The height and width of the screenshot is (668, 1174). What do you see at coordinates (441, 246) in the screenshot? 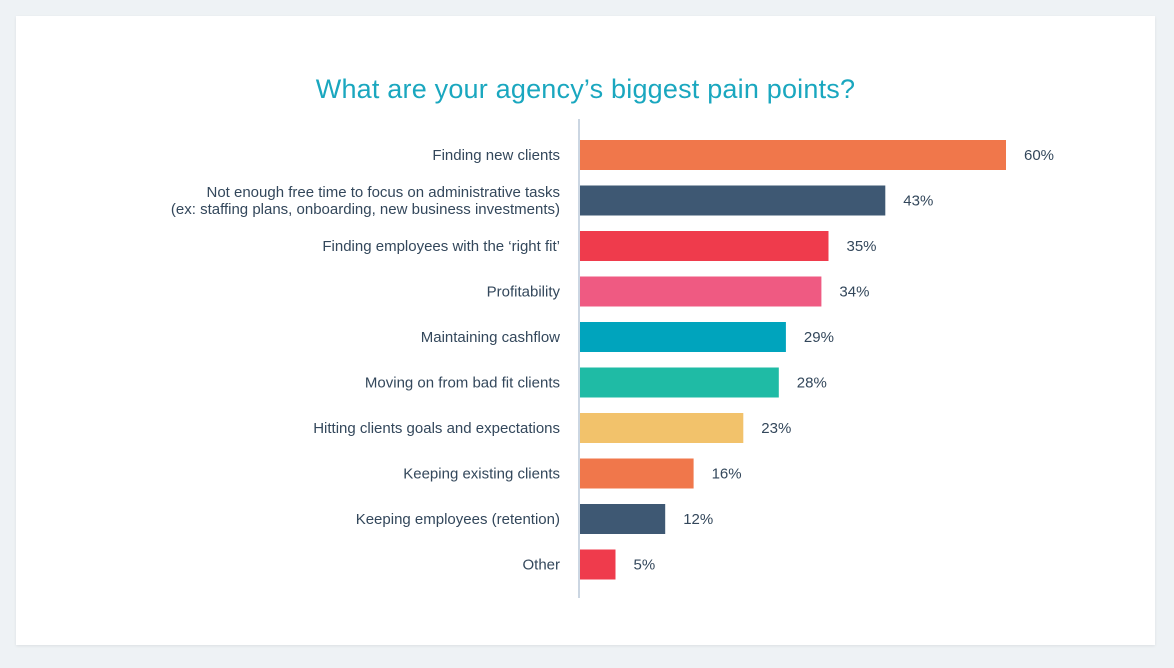
I see `category-label: Finding employees with the ‘right fit’` at bounding box center [441, 246].